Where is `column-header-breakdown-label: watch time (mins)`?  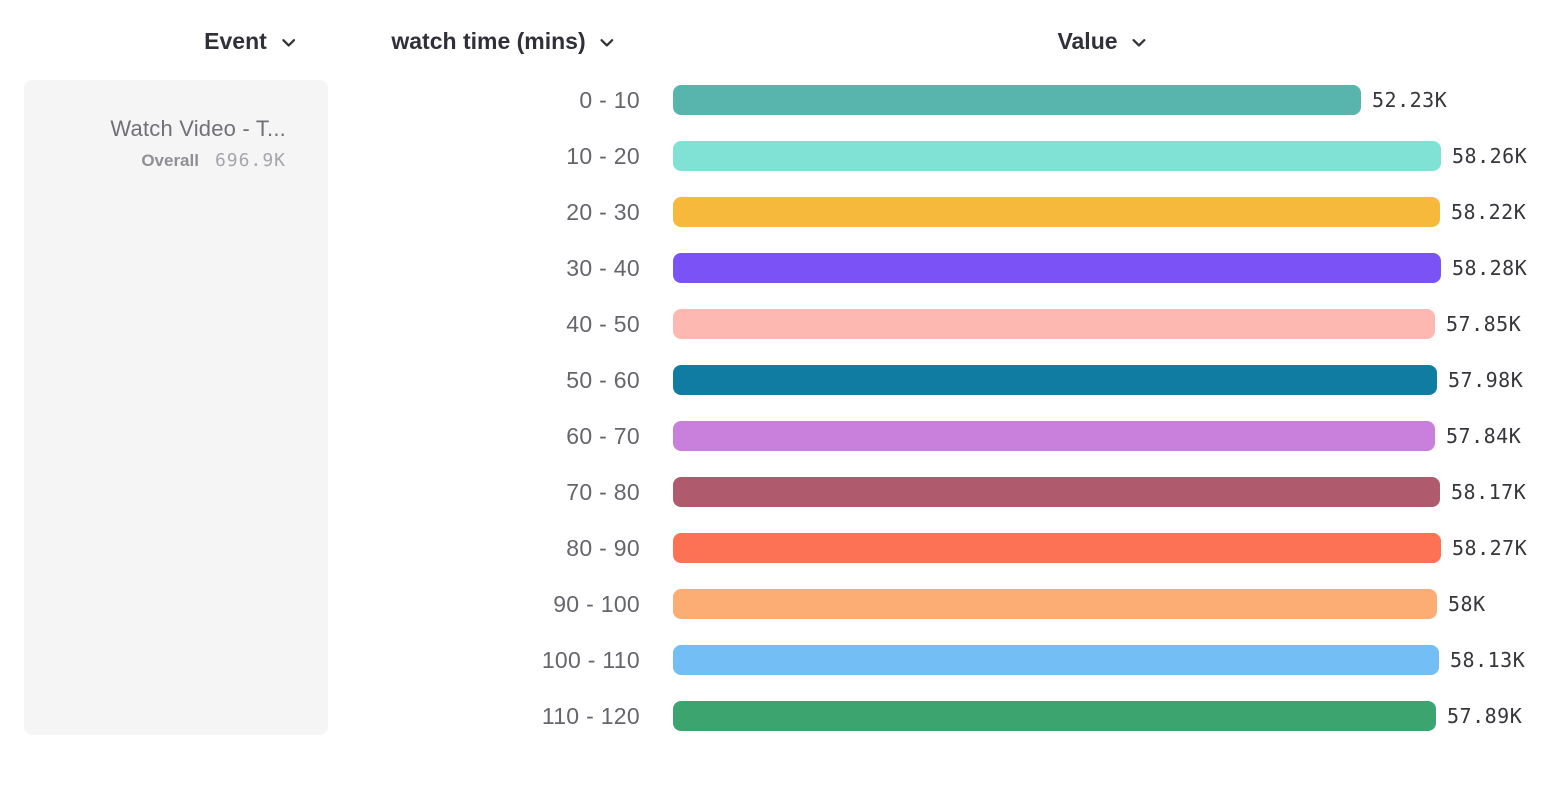 column-header-breakdown-label: watch time (mins) is located at coordinates (488, 41).